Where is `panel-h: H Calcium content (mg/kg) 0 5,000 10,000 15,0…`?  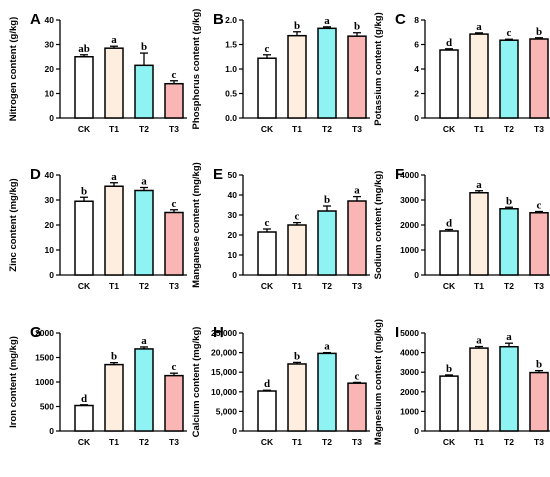 panel-h: H Calcium content (mg/kg) 0 5,000 10,000 15,0… is located at coordinates (280, 385).